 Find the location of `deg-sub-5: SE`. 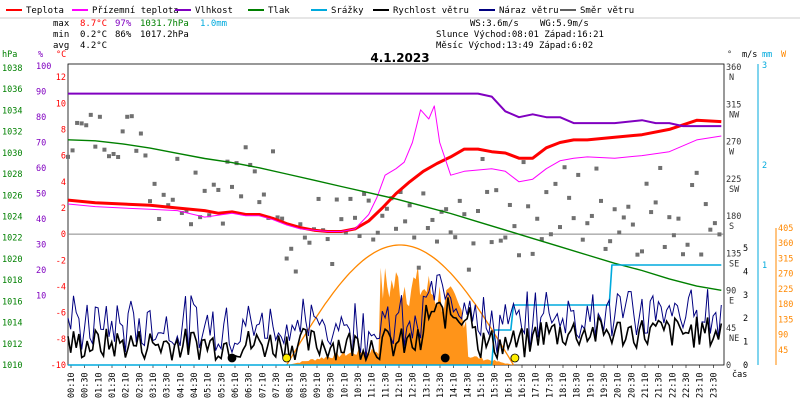

deg-sub-5: SE is located at coordinates (734, 264).